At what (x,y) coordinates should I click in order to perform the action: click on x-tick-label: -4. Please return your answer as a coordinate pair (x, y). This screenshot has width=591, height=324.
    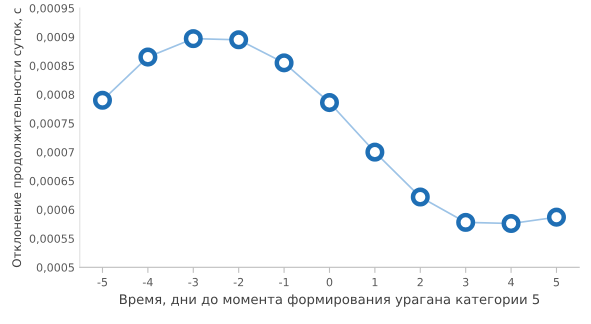
    Looking at the image, I should click on (147, 282).